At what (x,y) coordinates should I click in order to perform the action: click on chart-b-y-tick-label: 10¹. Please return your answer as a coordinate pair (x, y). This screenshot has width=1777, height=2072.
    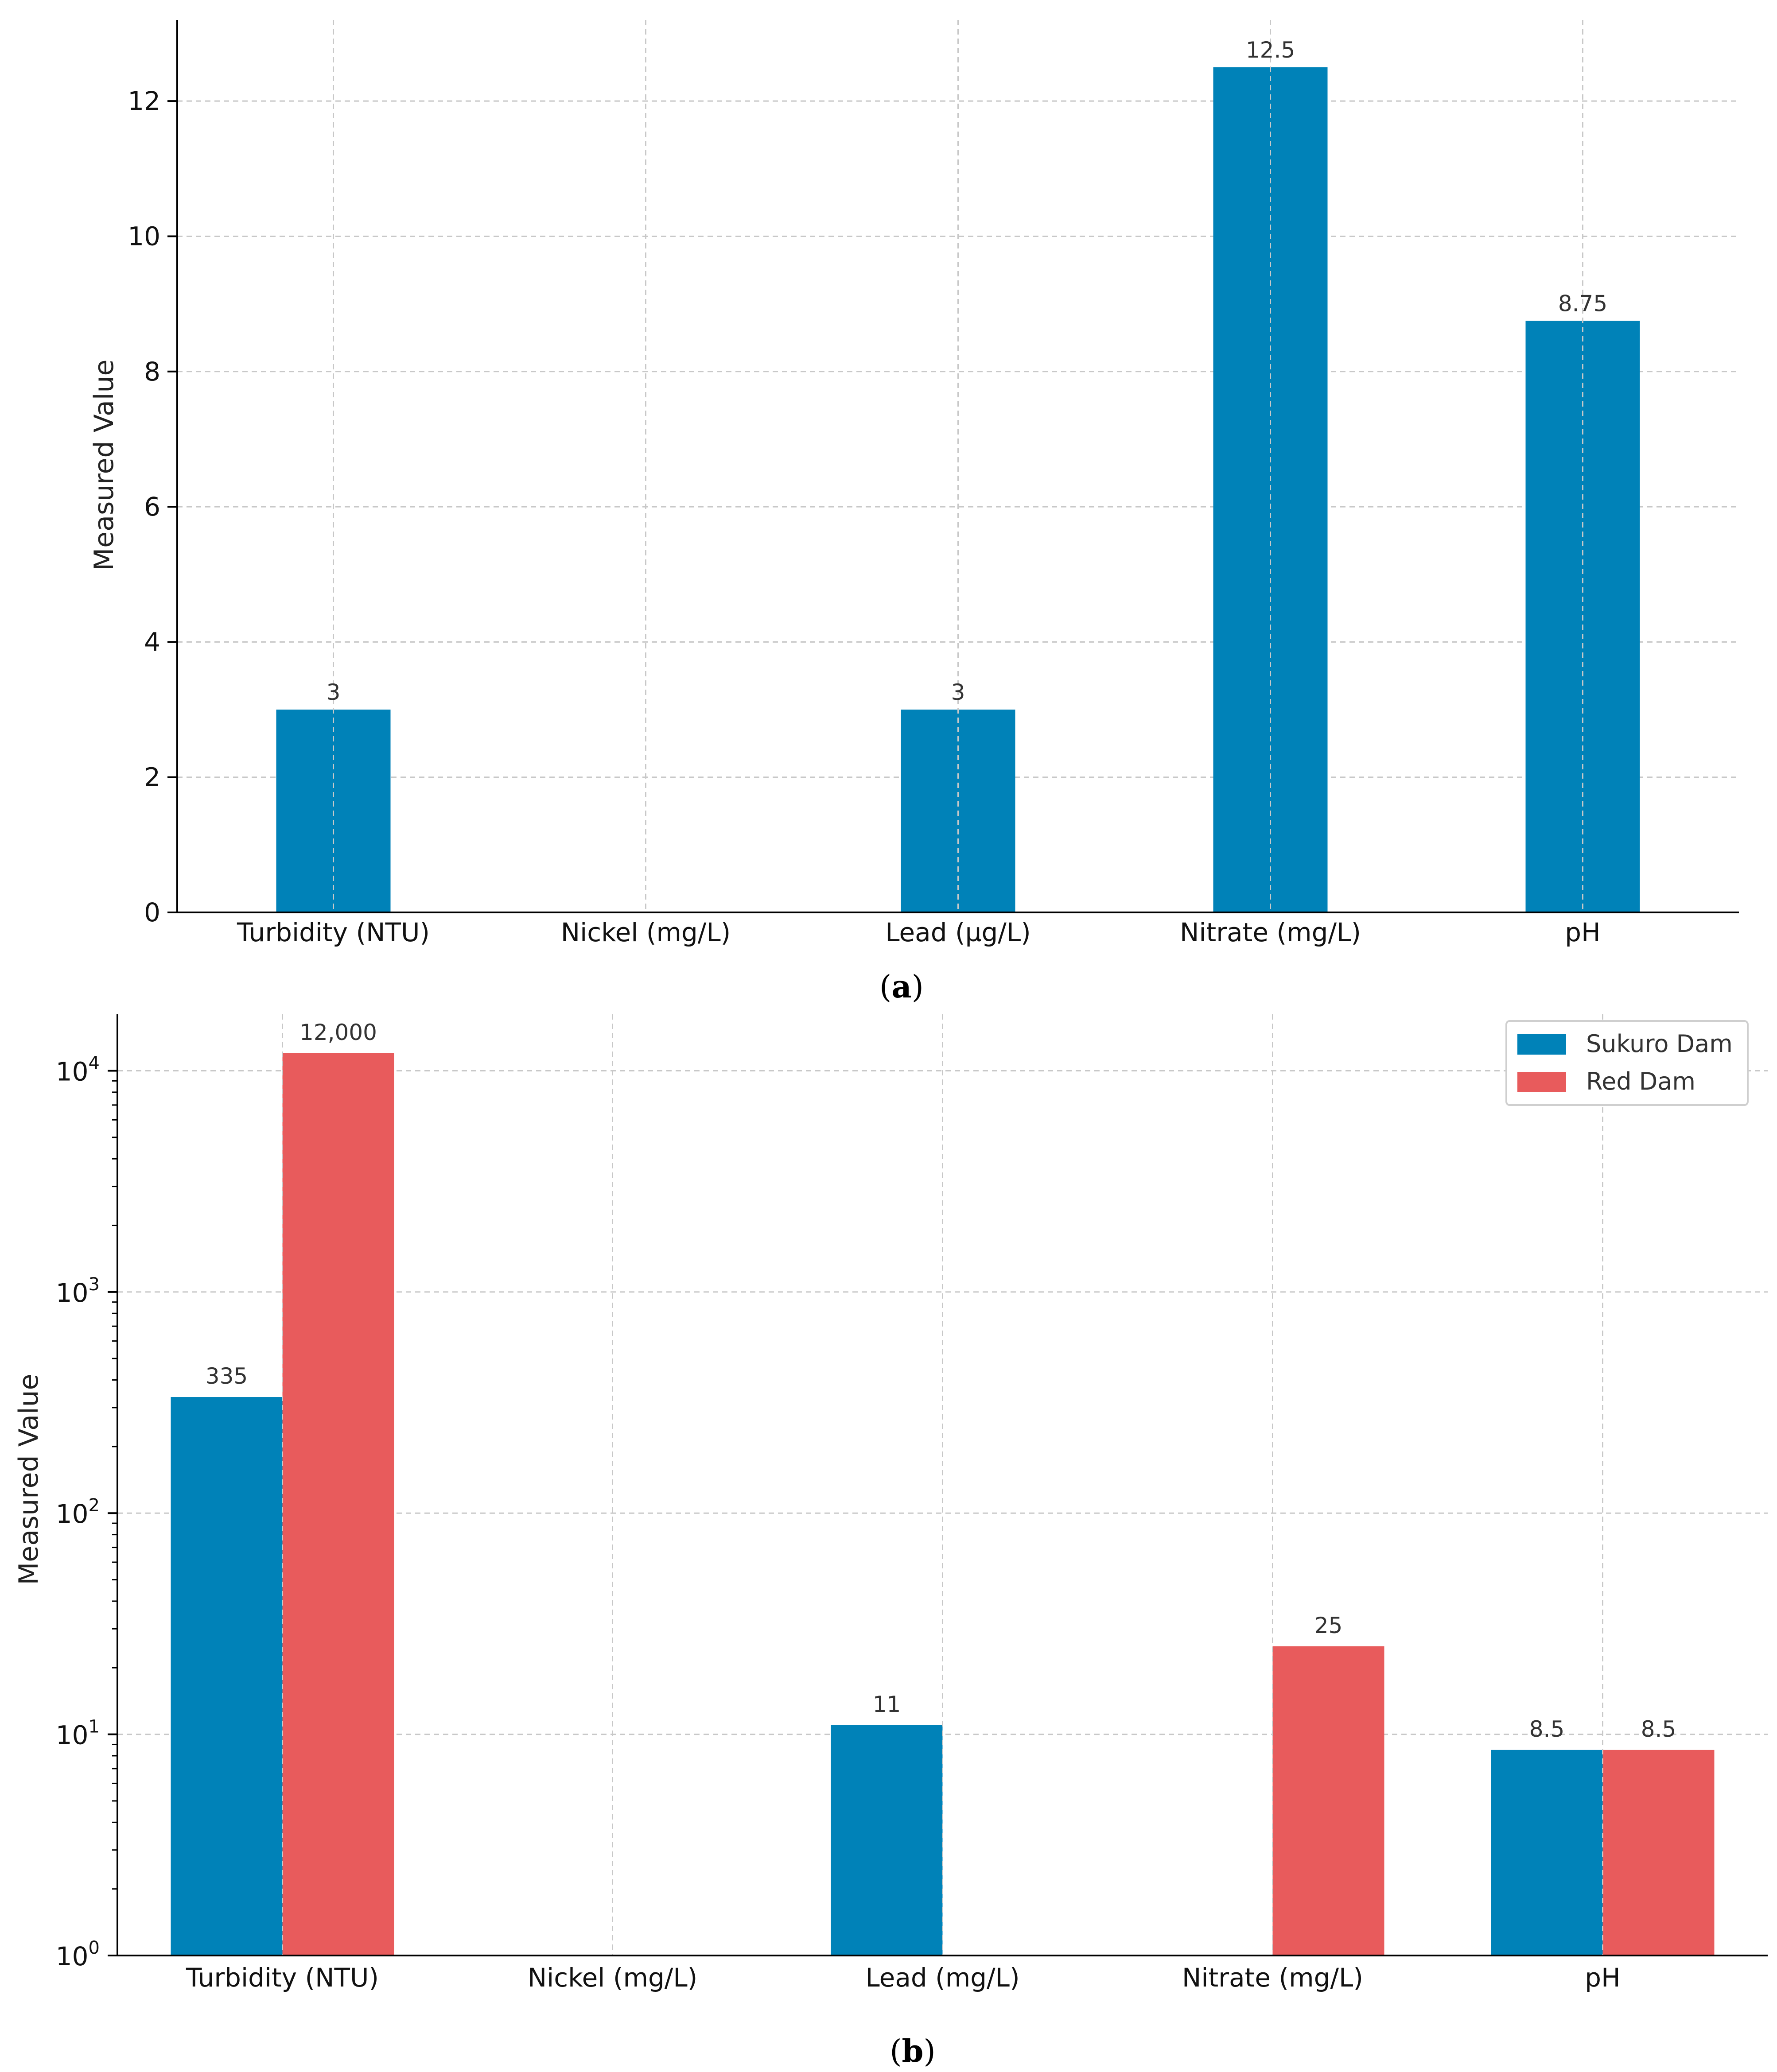
    Looking at the image, I should click on (78, 1733).